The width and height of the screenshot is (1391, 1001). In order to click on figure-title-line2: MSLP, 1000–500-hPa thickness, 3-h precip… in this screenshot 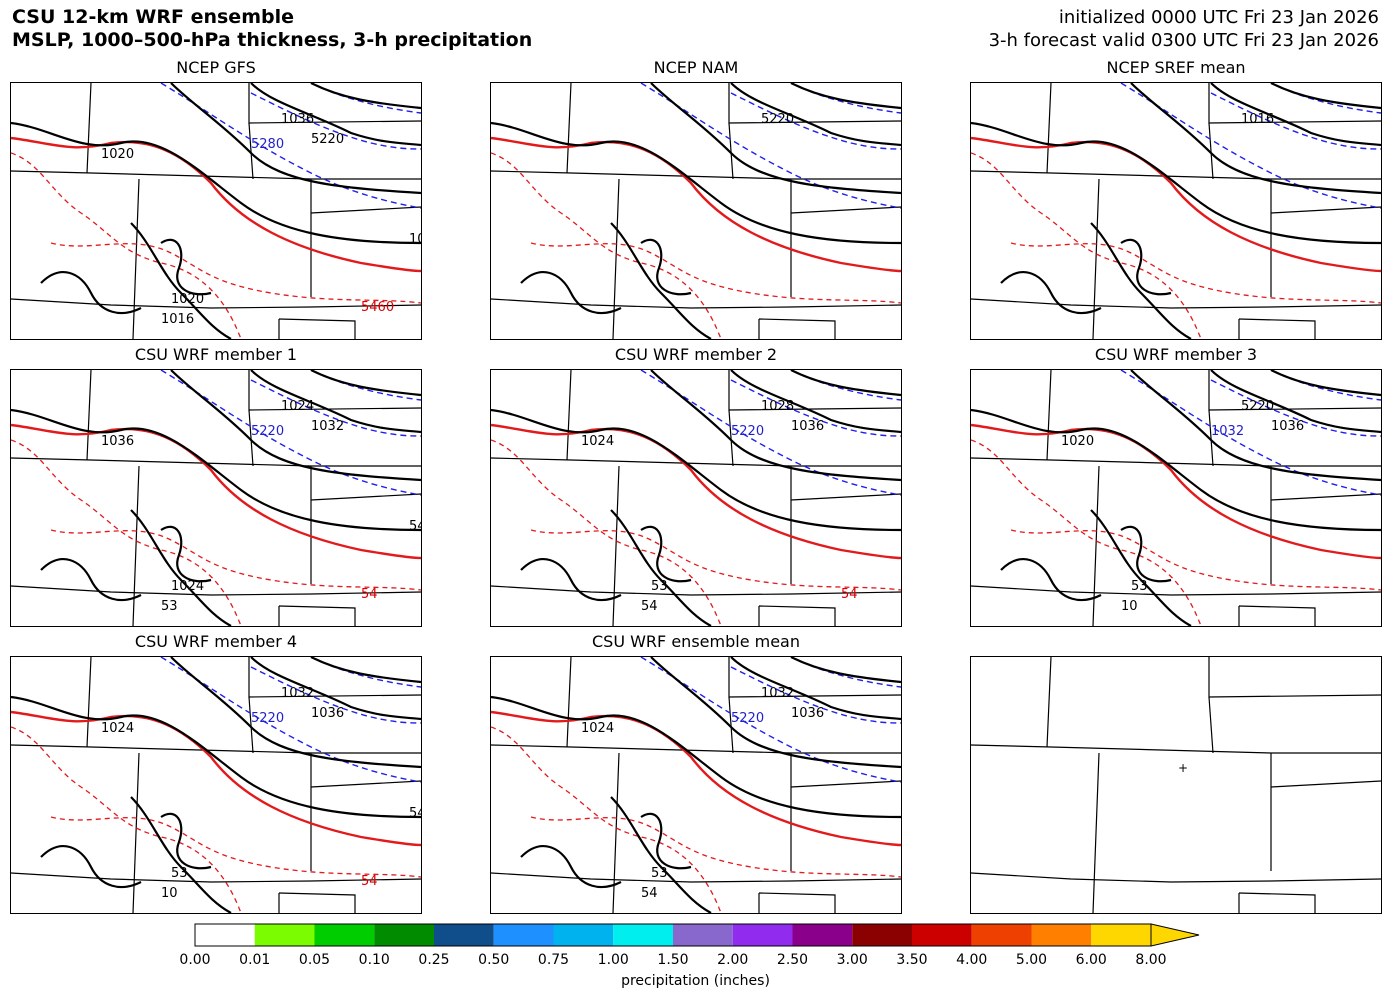, I will do `click(272, 40)`.